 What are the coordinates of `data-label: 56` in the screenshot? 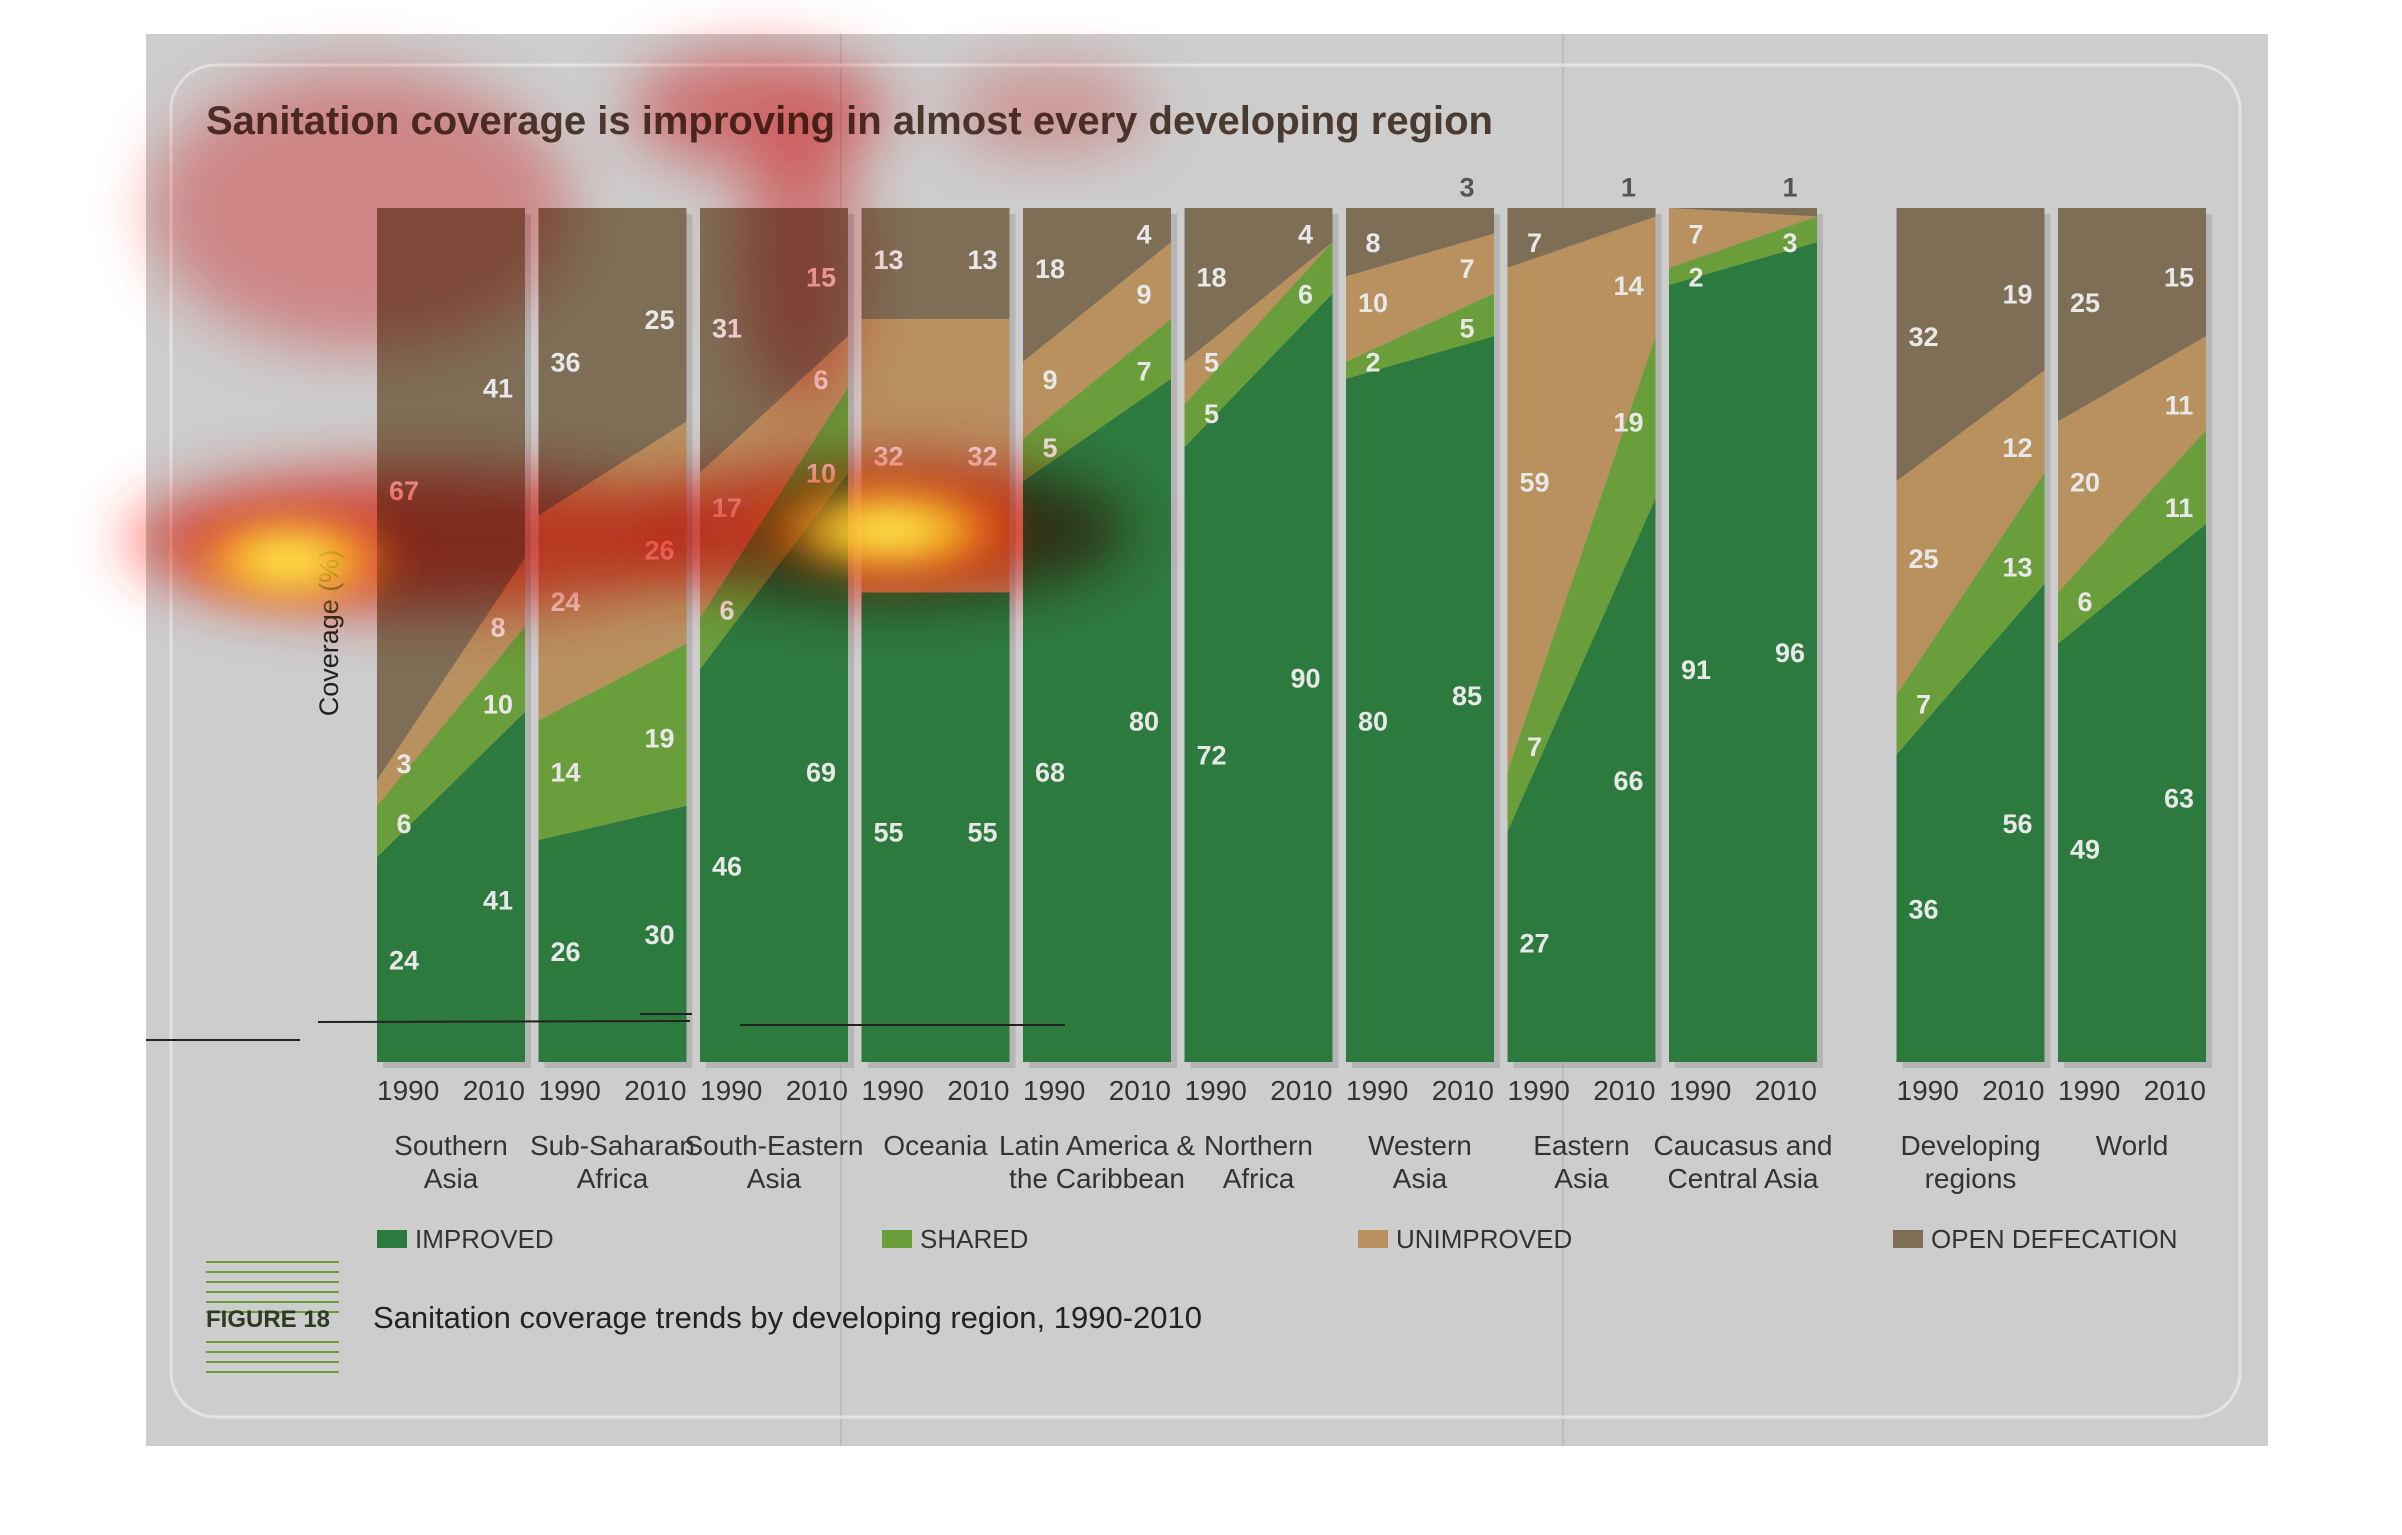 It's located at (2017, 824).